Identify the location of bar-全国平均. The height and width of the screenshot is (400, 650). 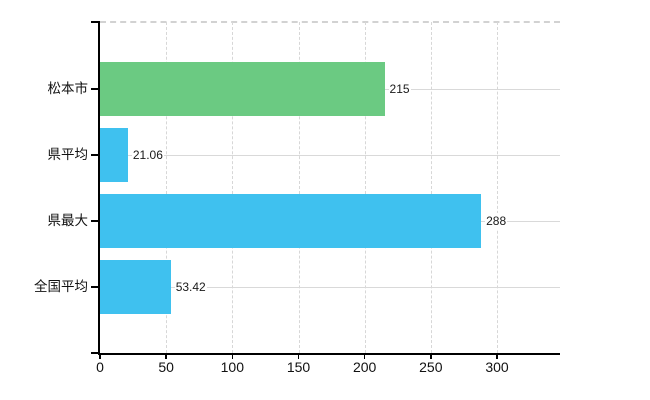
(135, 287).